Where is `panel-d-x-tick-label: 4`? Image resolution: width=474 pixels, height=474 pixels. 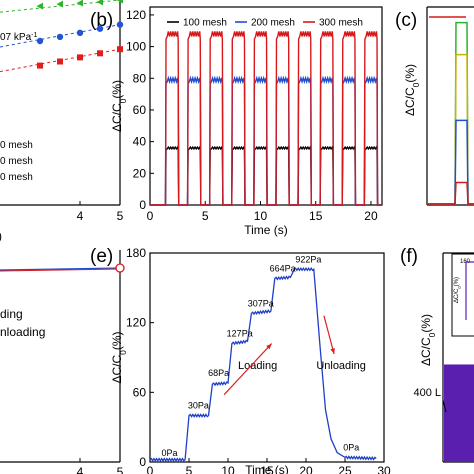
panel-d-x-tick-label: 4 is located at coordinates (80, 469).